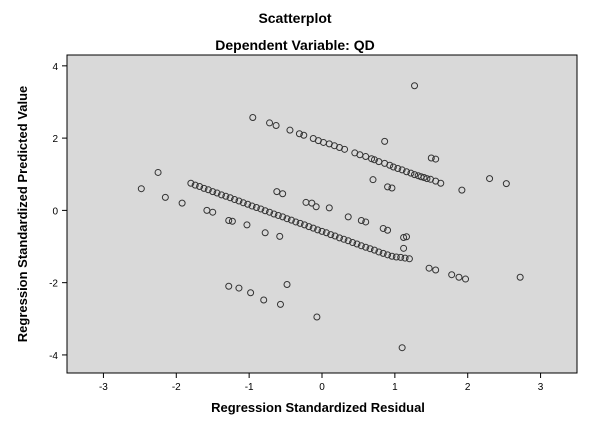  I want to click on y-tick-label: 0, so click(55, 211).